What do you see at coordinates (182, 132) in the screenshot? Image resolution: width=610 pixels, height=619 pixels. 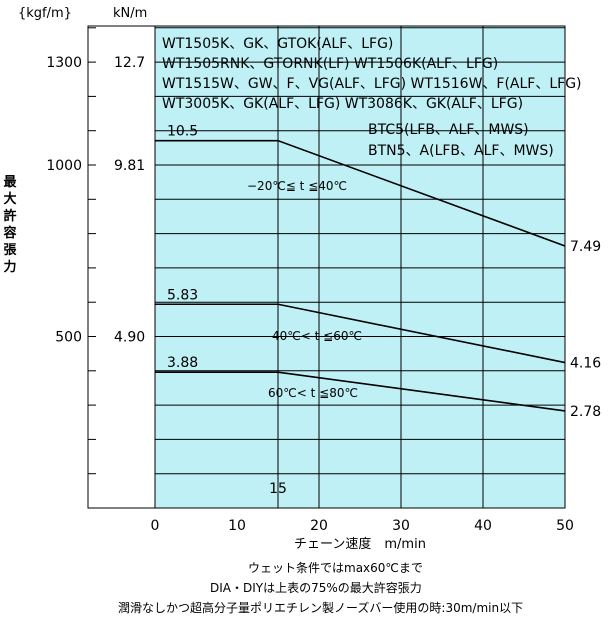 I see `series-start-label: 10.5` at bounding box center [182, 132].